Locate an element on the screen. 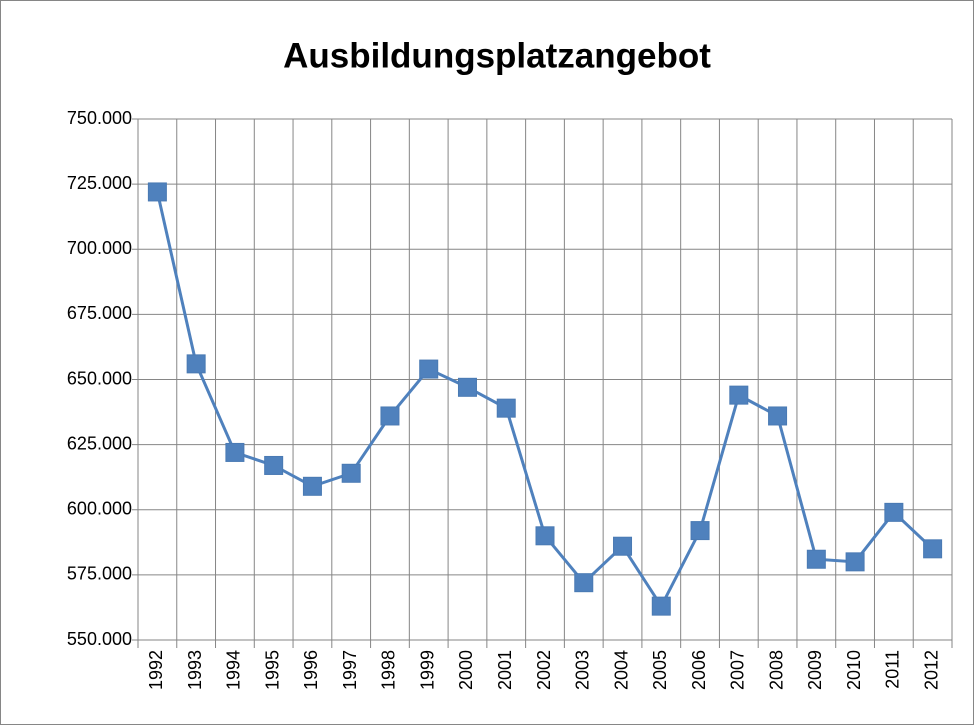 The height and width of the screenshot is (725, 974). x-tick-label: 2003 is located at coordinates (583, 670).